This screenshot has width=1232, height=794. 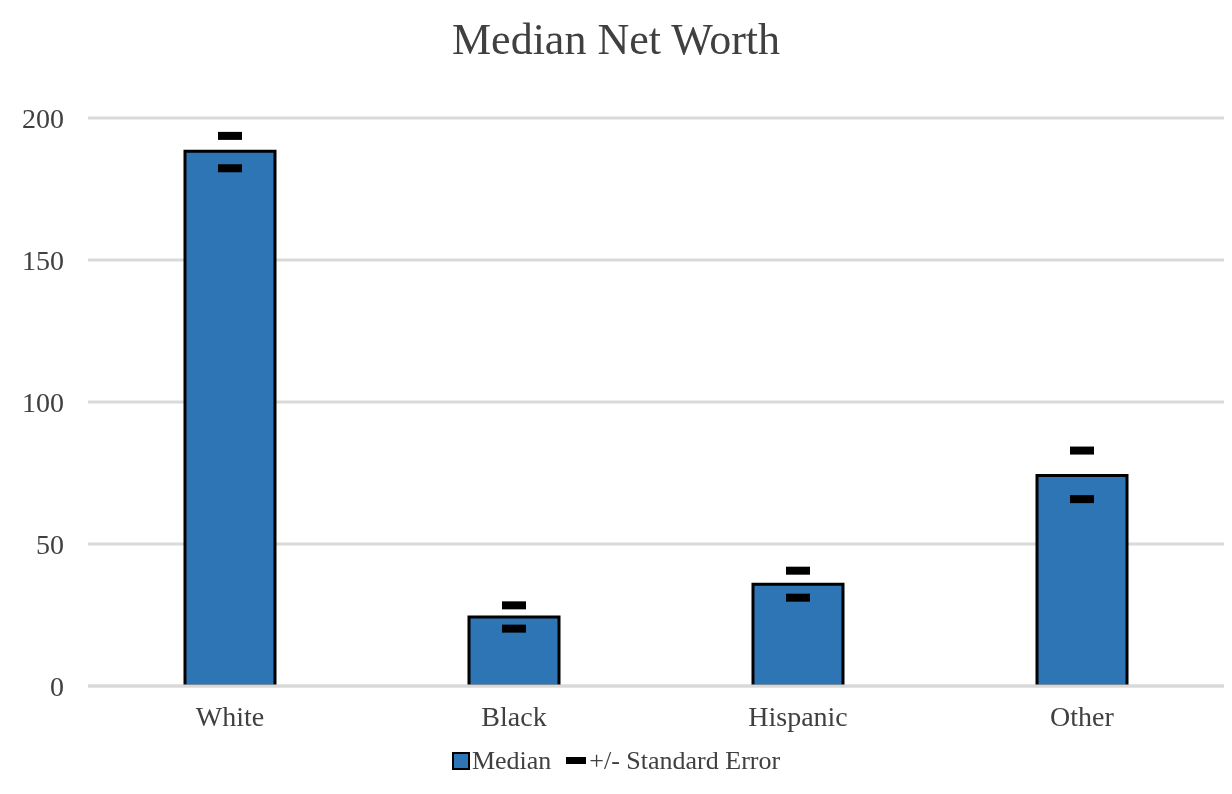 What do you see at coordinates (43, 402) in the screenshot?
I see `y-tick-label: 100` at bounding box center [43, 402].